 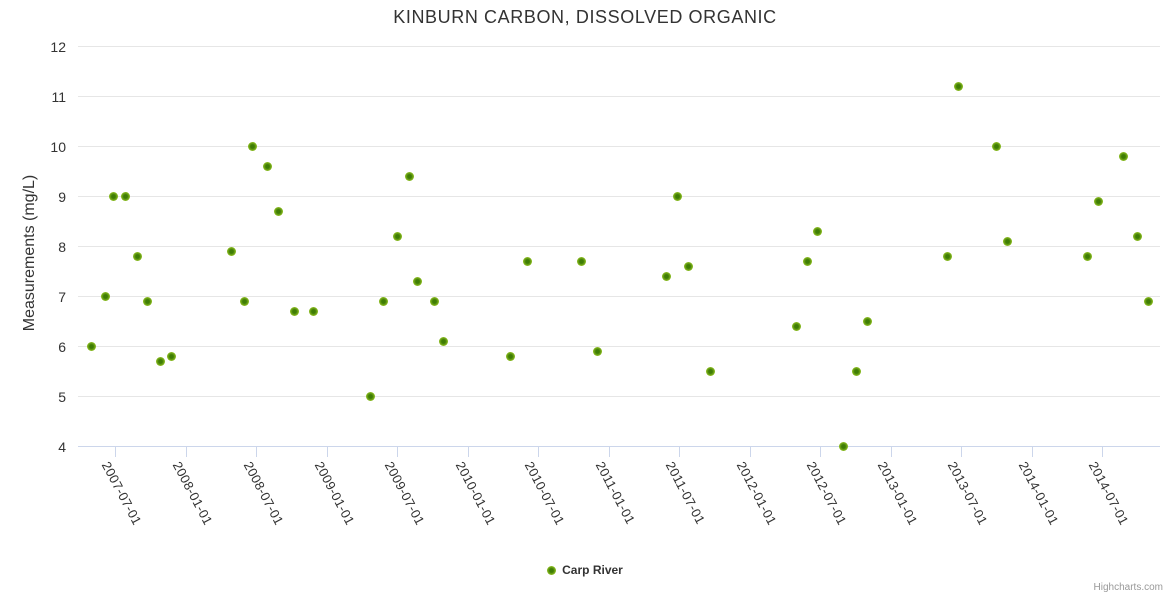 I want to click on legend-item-carp-river: Carp River, so click(x=585, y=570).